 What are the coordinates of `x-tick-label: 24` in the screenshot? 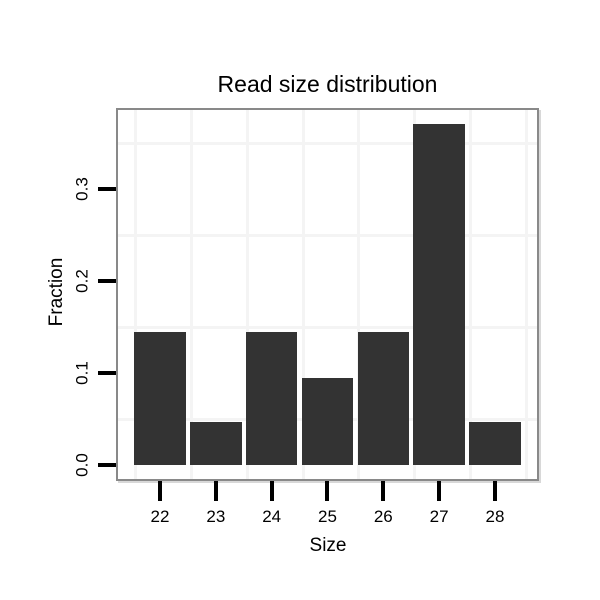 It's located at (272, 516).